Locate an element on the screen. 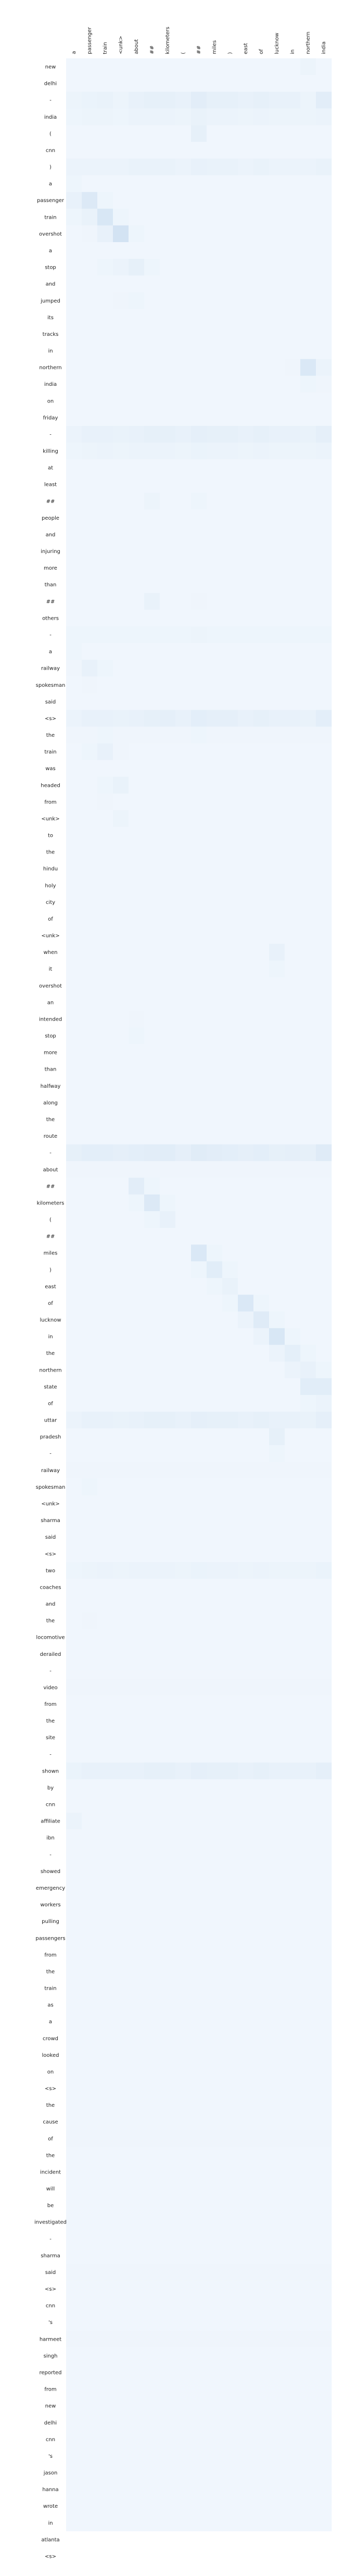  y-tick-label: its is located at coordinates (50, 318).